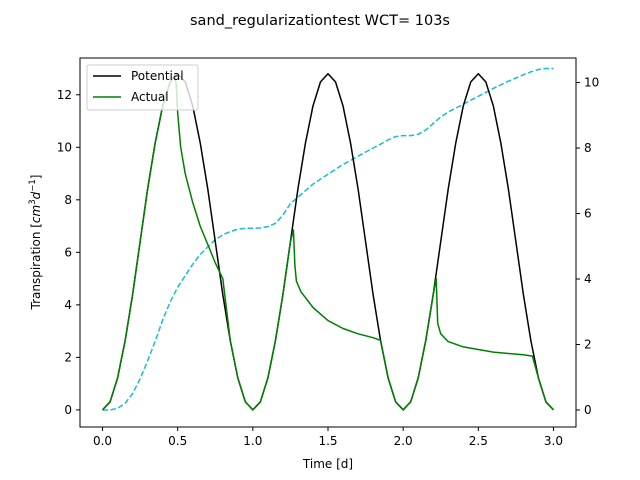  Describe the element at coordinates (588, 148) in the screenshot. I see `y-right-tick-label: 8` at that location.